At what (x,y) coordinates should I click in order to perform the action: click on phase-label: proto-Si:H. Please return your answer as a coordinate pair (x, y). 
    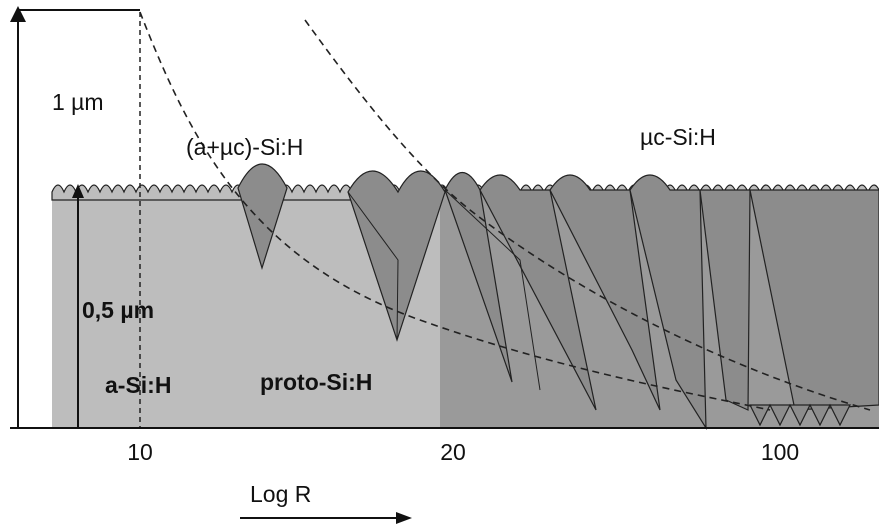
    Looking at the image, I should click on (316, 382).